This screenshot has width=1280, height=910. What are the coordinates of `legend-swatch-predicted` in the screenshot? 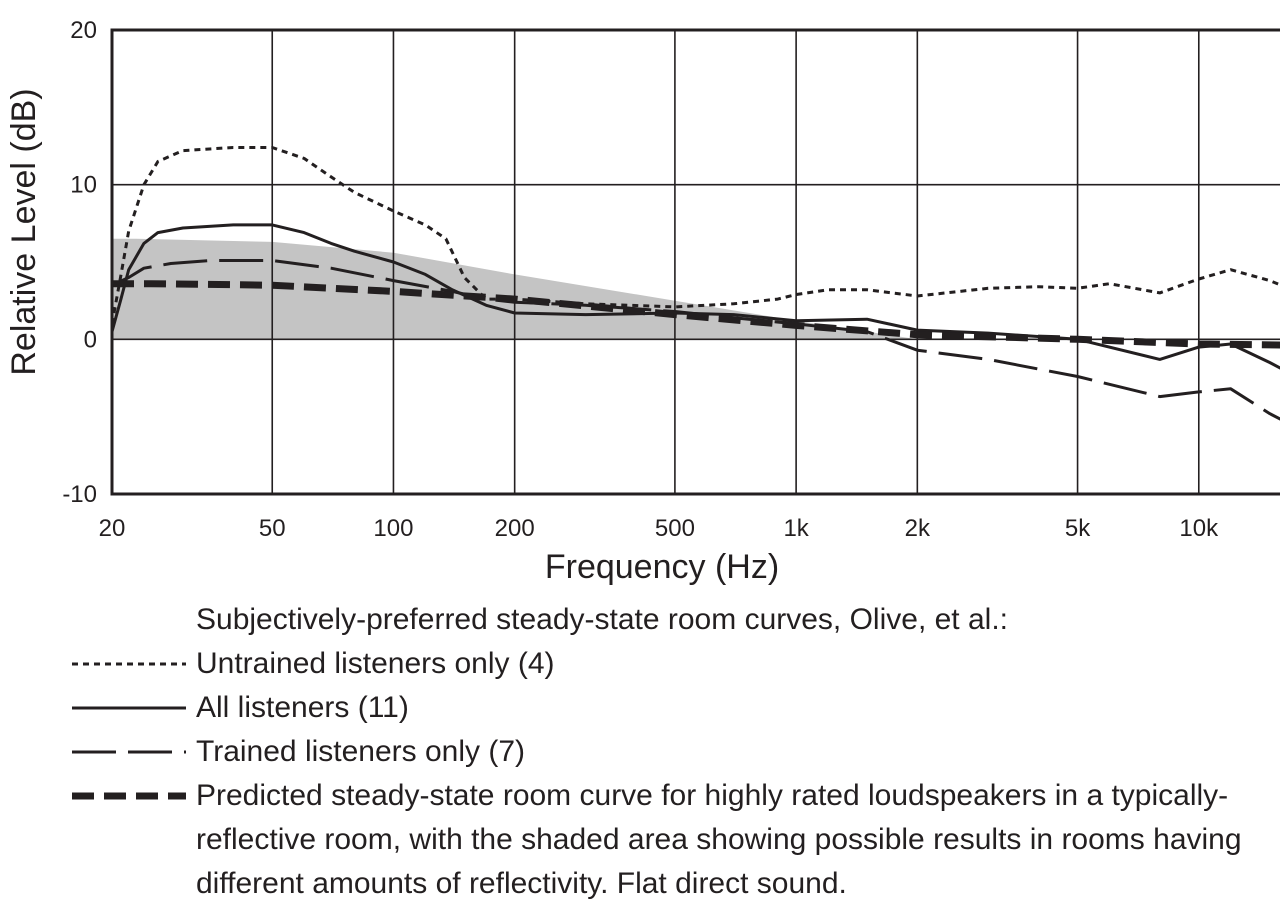 It's located at (129, 796).